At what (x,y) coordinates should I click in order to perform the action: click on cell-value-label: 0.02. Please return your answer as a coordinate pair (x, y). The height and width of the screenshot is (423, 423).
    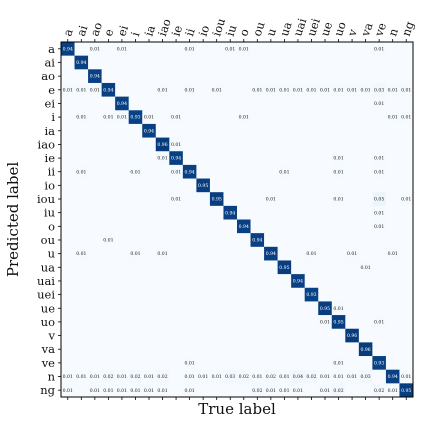
    Looking at the image, I should click on (162, 377).